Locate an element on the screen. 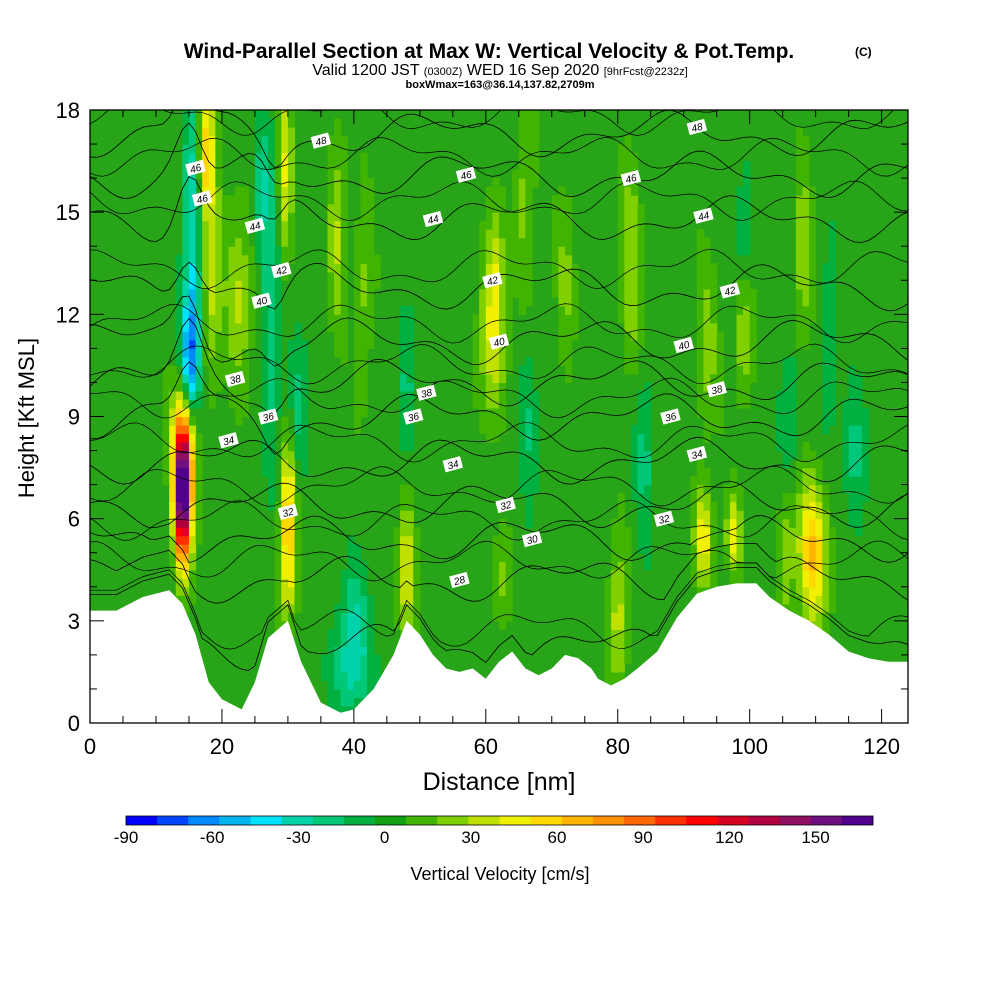 The image size is (1000, 1000). contour-label: 34 is located at coordinates (228, 440).